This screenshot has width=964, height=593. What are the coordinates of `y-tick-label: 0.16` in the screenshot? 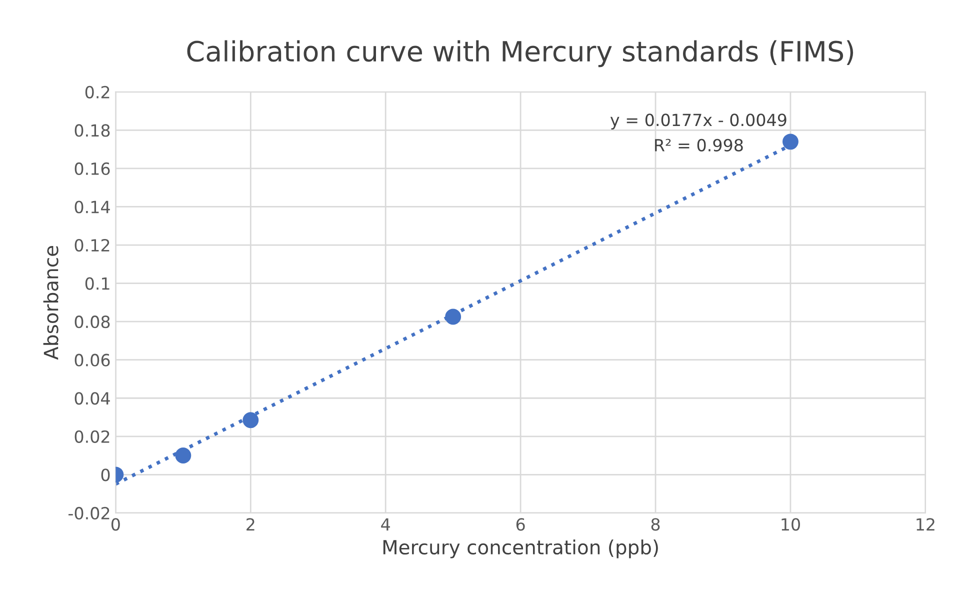 It's located at (92, 169).